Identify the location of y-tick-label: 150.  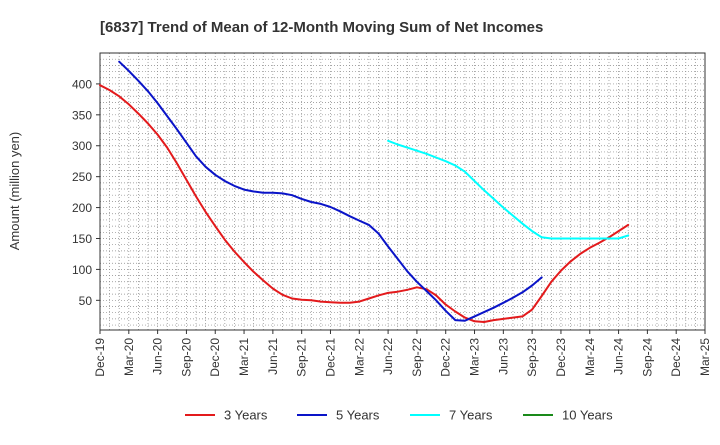
(82, 239).